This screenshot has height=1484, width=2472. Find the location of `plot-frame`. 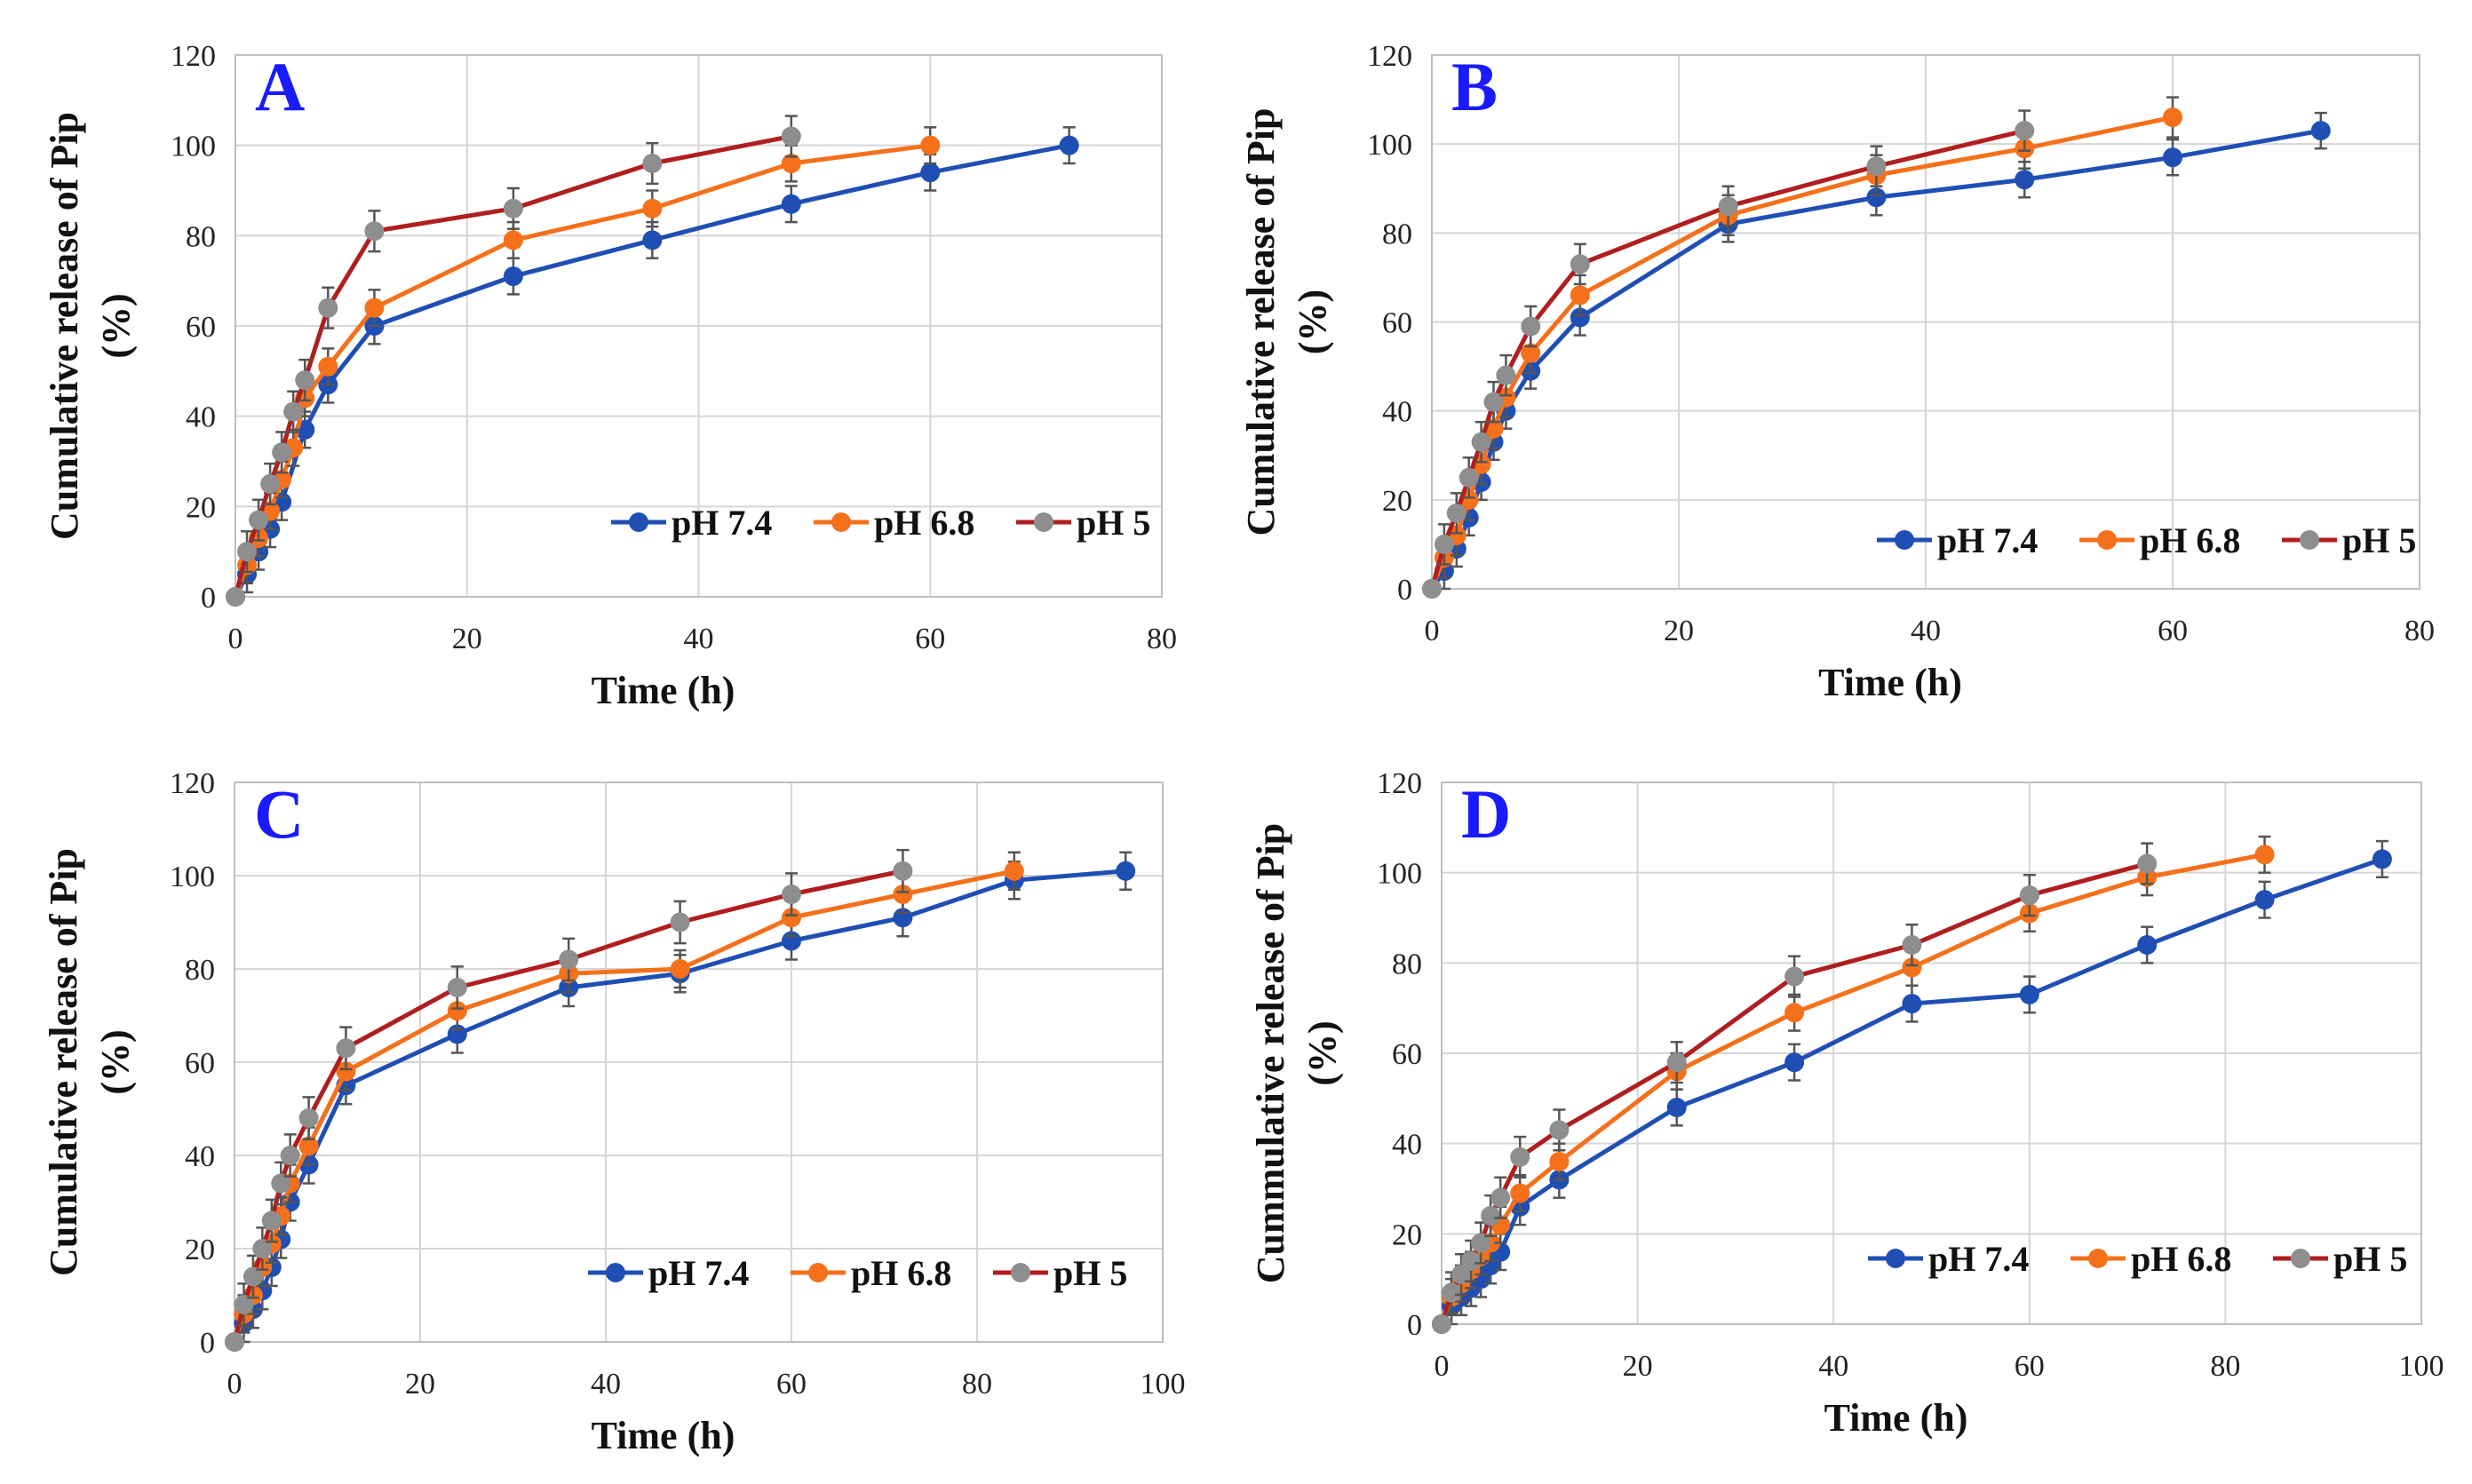

plot-frame is located at coordinates (1931, 1054).